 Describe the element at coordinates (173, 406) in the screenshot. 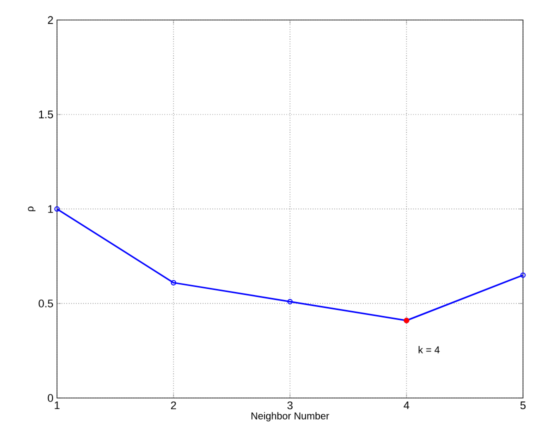

I see `x-tick-label: 2` at that location.